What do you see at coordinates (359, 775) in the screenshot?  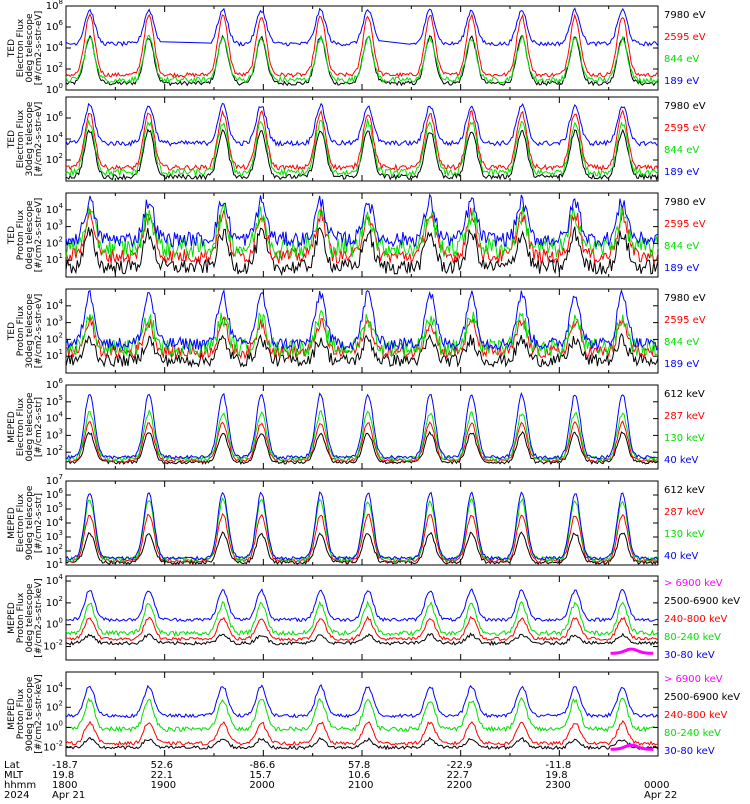 I see `axis-column-value: 10.6` at bounding box center [359, 775].